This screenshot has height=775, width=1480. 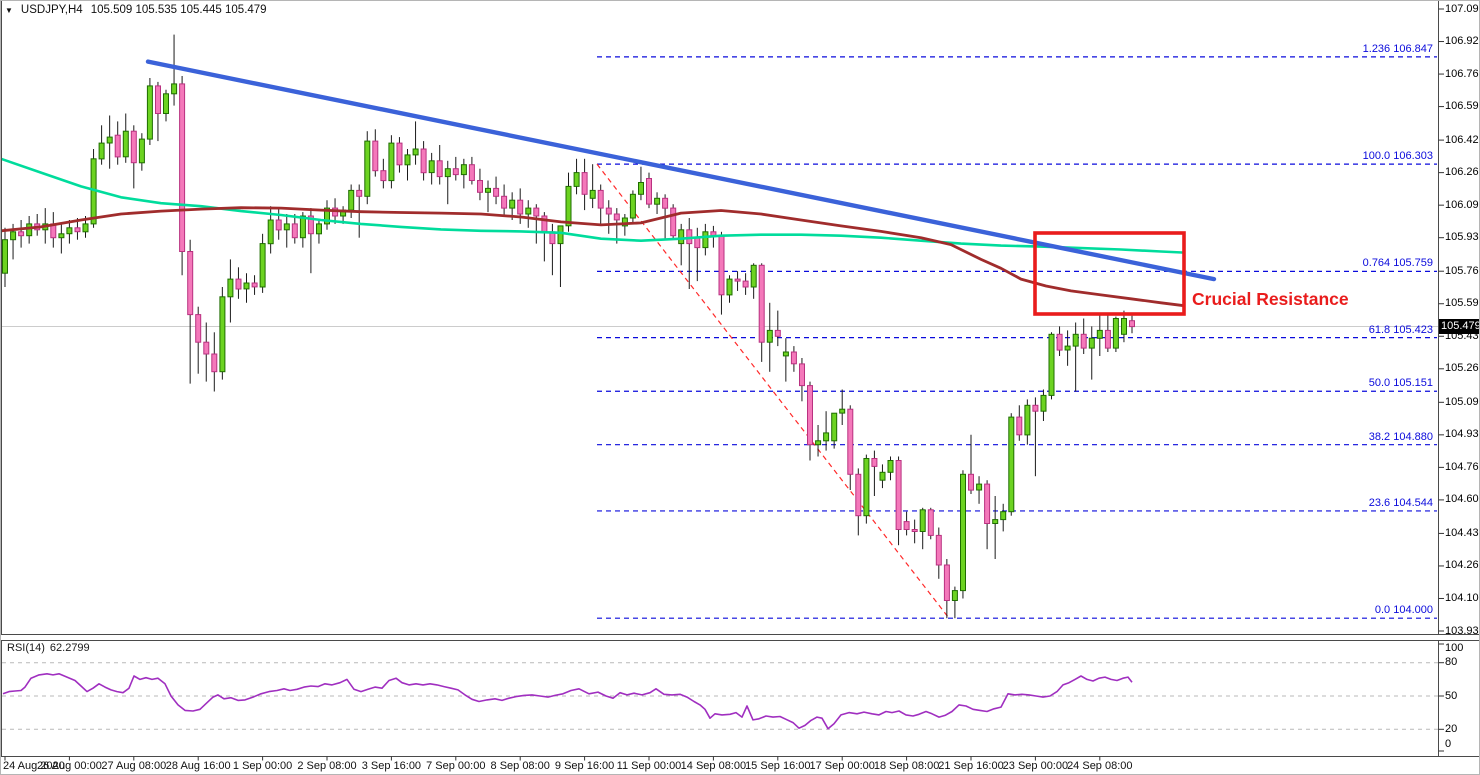 I want to click on date-label: 8 Sep 08:00, so click(x=520, y=766).